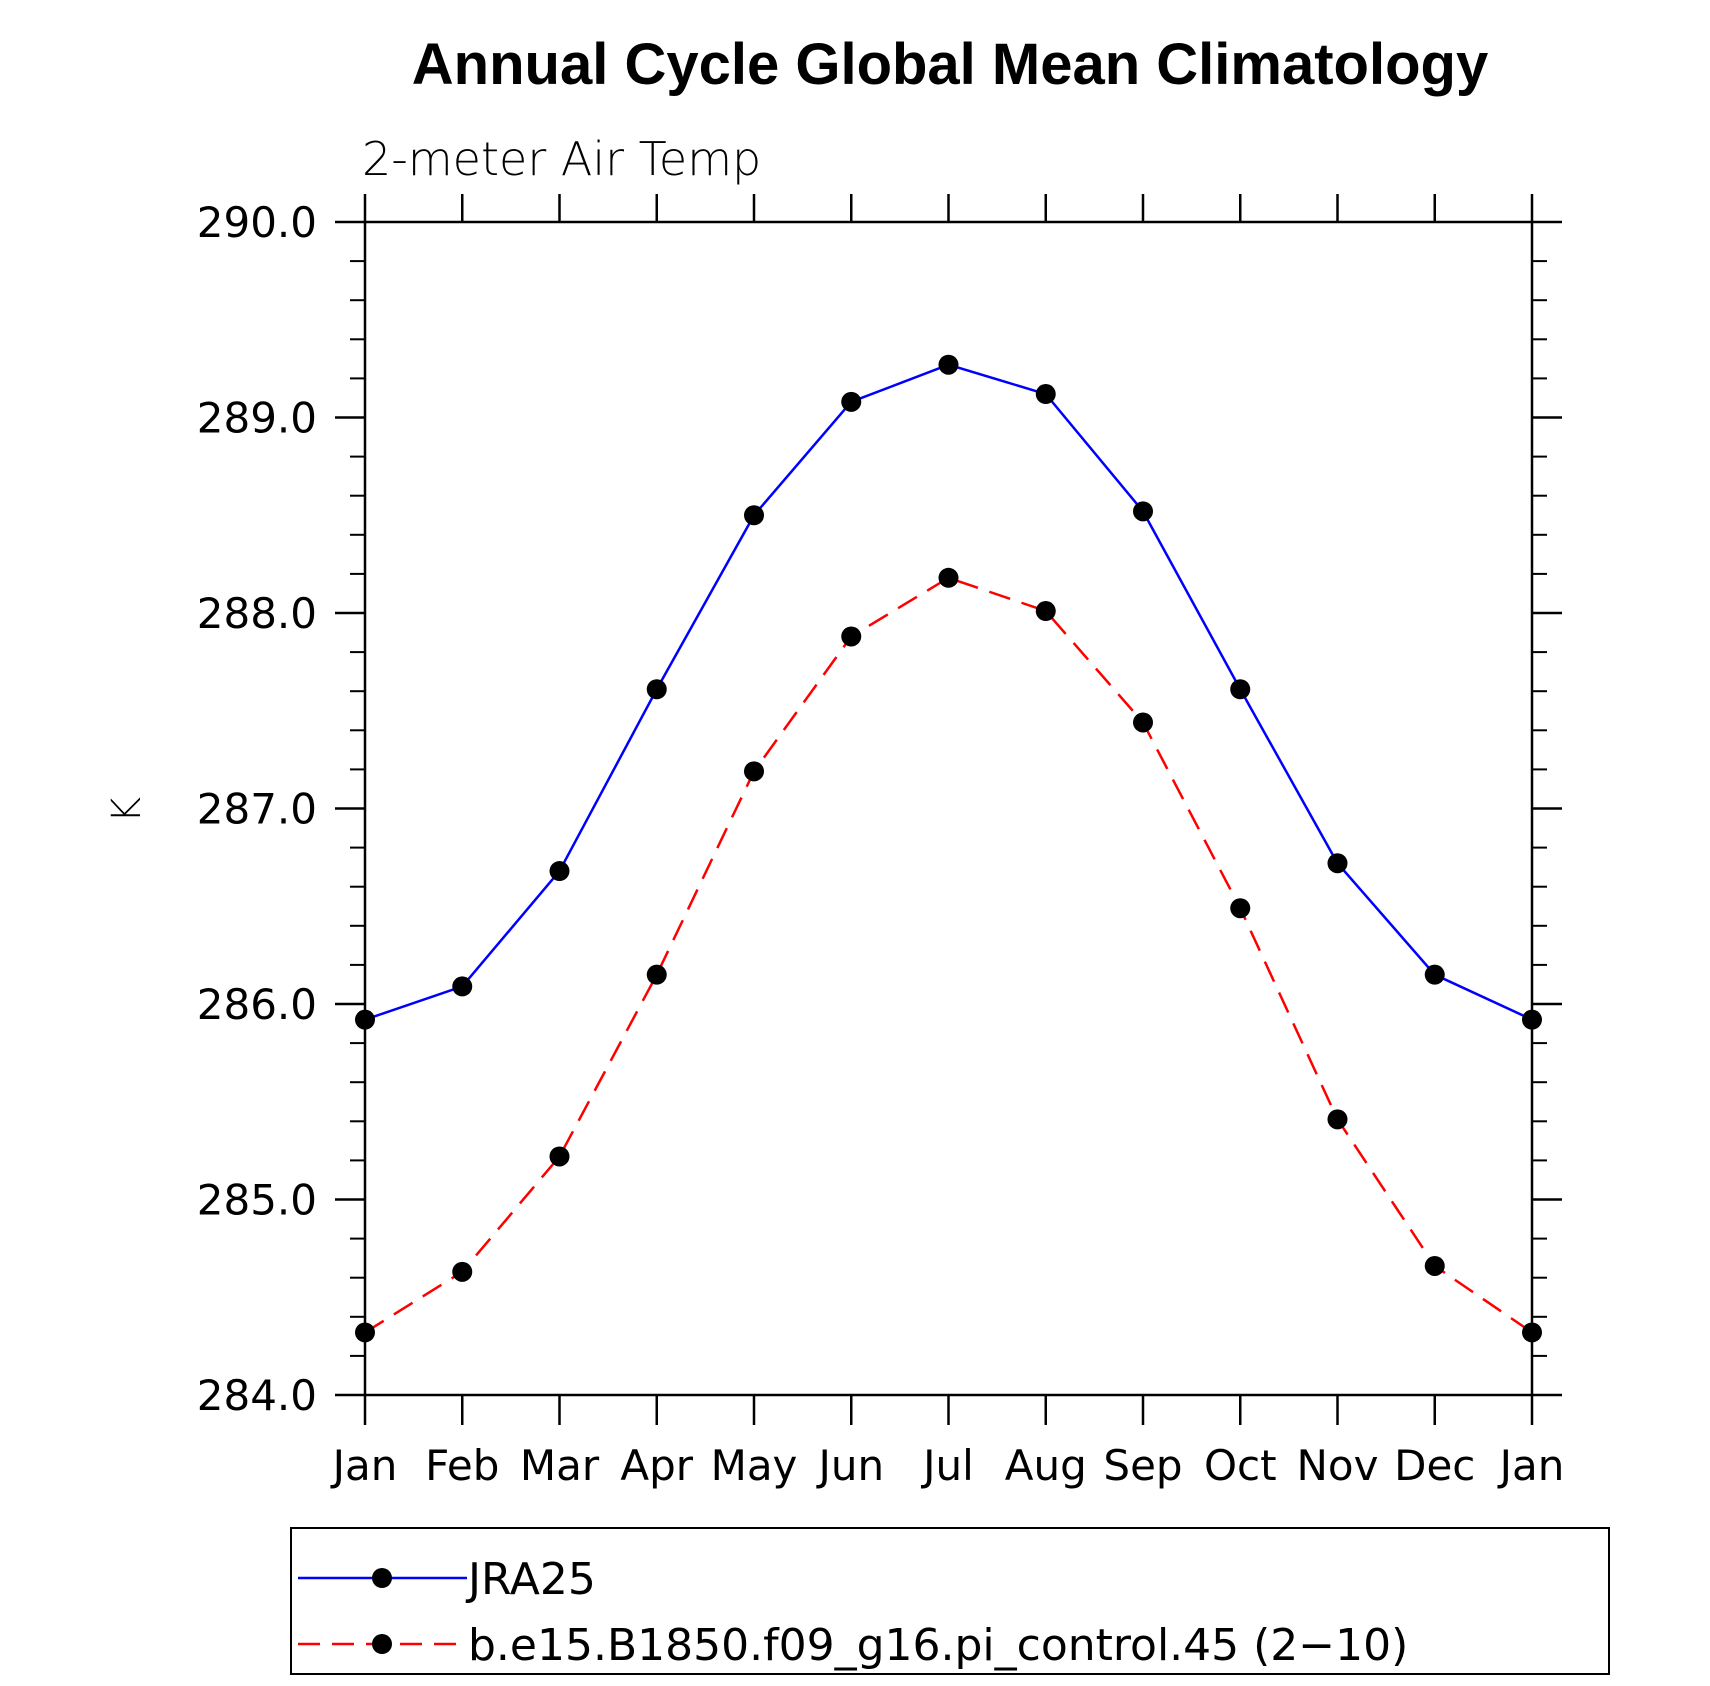 The width and height of the screenshot is (1710, 1686). Describe the element at coordinates (257, 1395) in the screenshot. I see `y-tick-label: 284.0` at that location.